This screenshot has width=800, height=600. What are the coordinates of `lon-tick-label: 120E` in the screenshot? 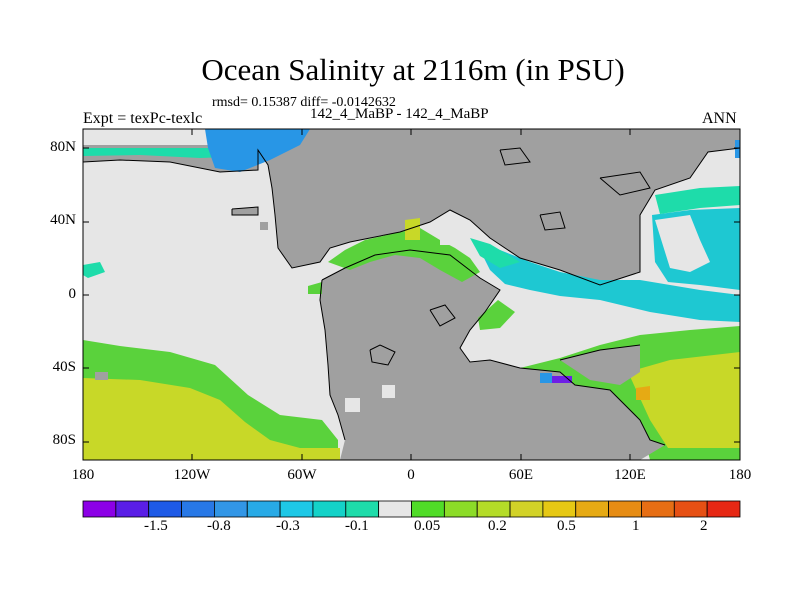 It's located at (630, 475).